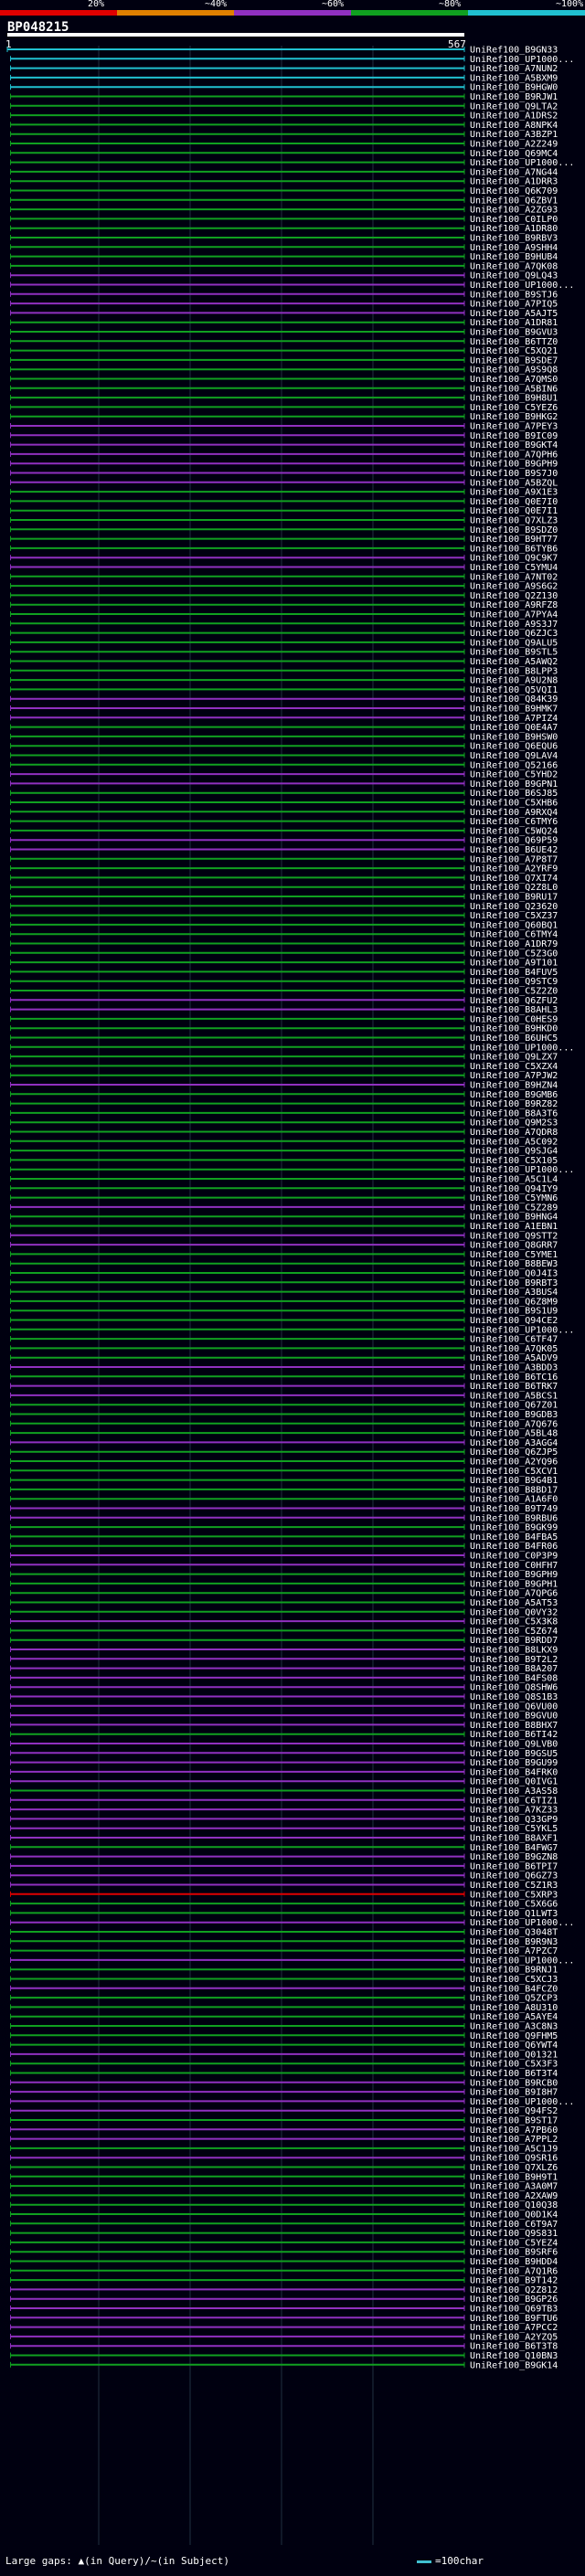 Image resolution: width=585 pixels, height=2576 pixels. I want to click on hit-label: UniRef100_B9HT77, so click(514, 540).